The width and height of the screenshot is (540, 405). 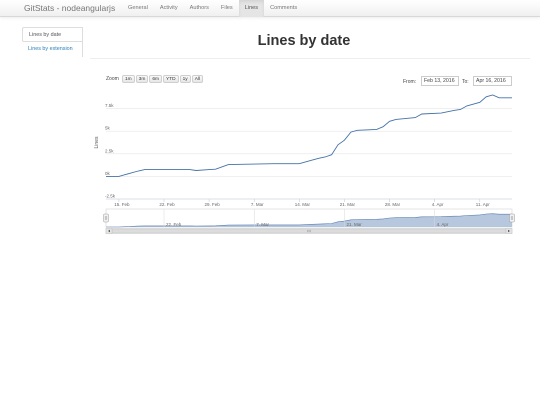 What do you see at coordinates (110, 196) in the screenshot?
I see `y-tick-label: -2.5k` at bounding box center [110, 196].